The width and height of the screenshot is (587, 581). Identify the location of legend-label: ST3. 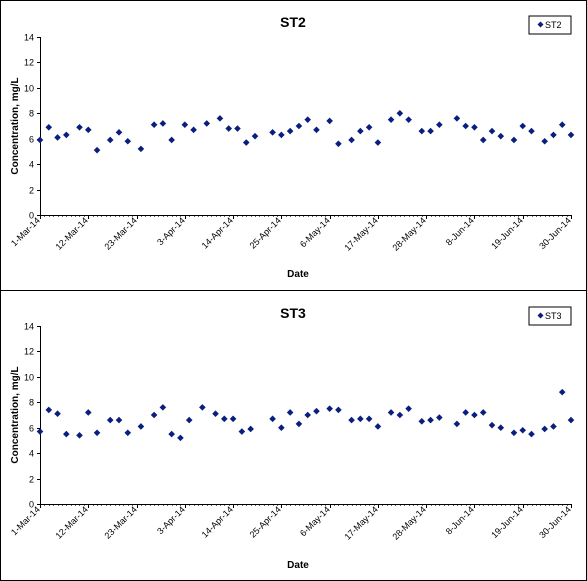
(553, 316).